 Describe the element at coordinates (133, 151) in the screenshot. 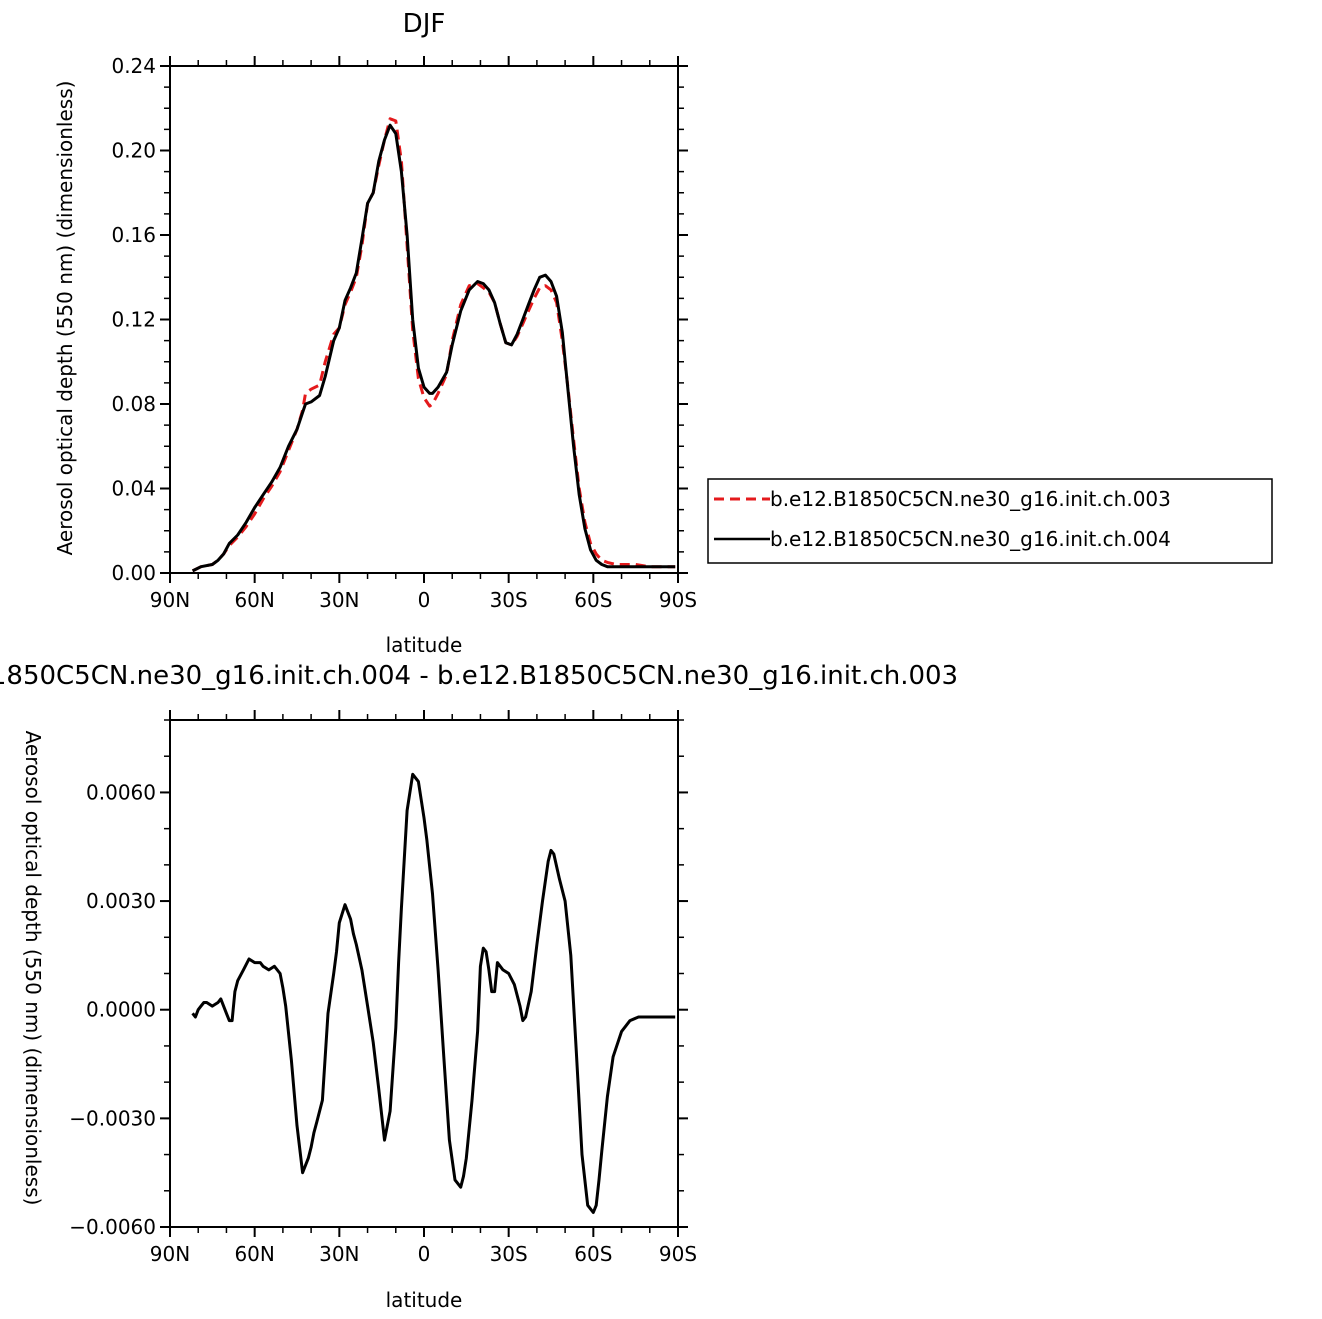

I see `y-tick-label: 0.20` at that location.